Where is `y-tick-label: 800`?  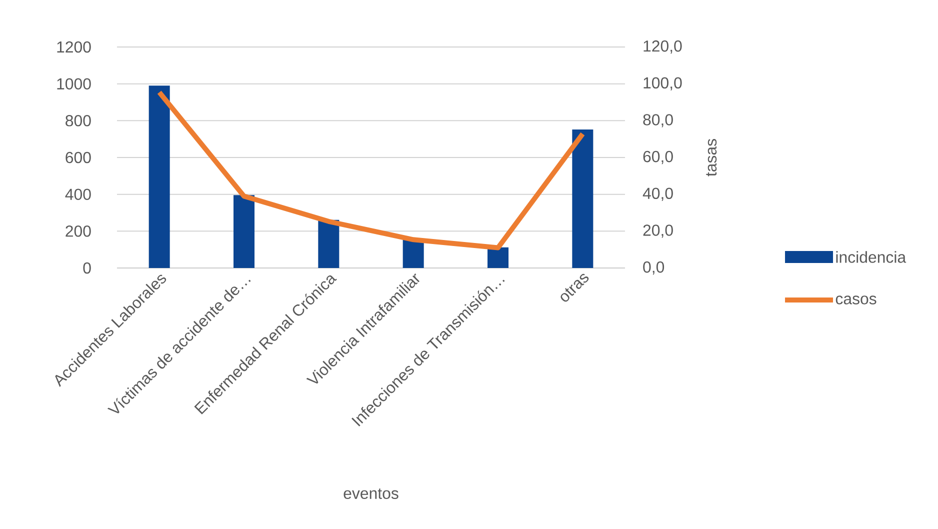 y-tick-label: 800 is located at coordinates (78, 120).